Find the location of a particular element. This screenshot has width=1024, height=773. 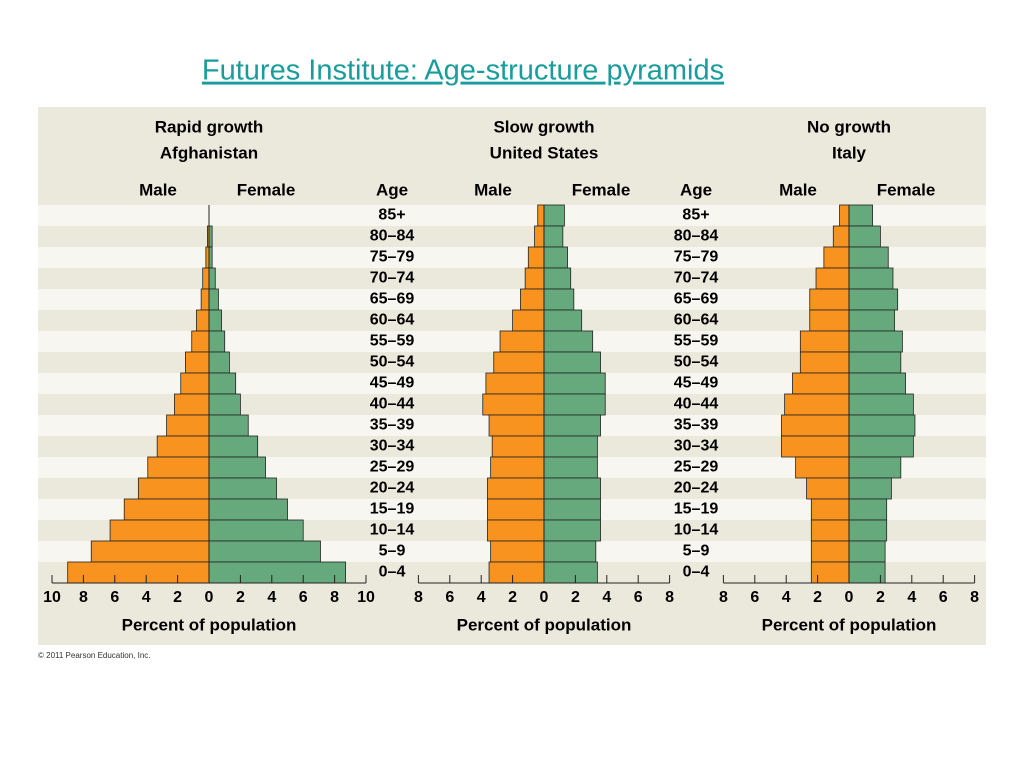

chart-subtitle: Italy is located at coordinates (849, 152).